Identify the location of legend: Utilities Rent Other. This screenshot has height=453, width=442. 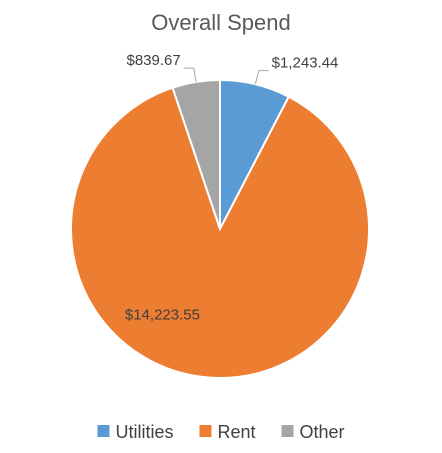
(221, 432).